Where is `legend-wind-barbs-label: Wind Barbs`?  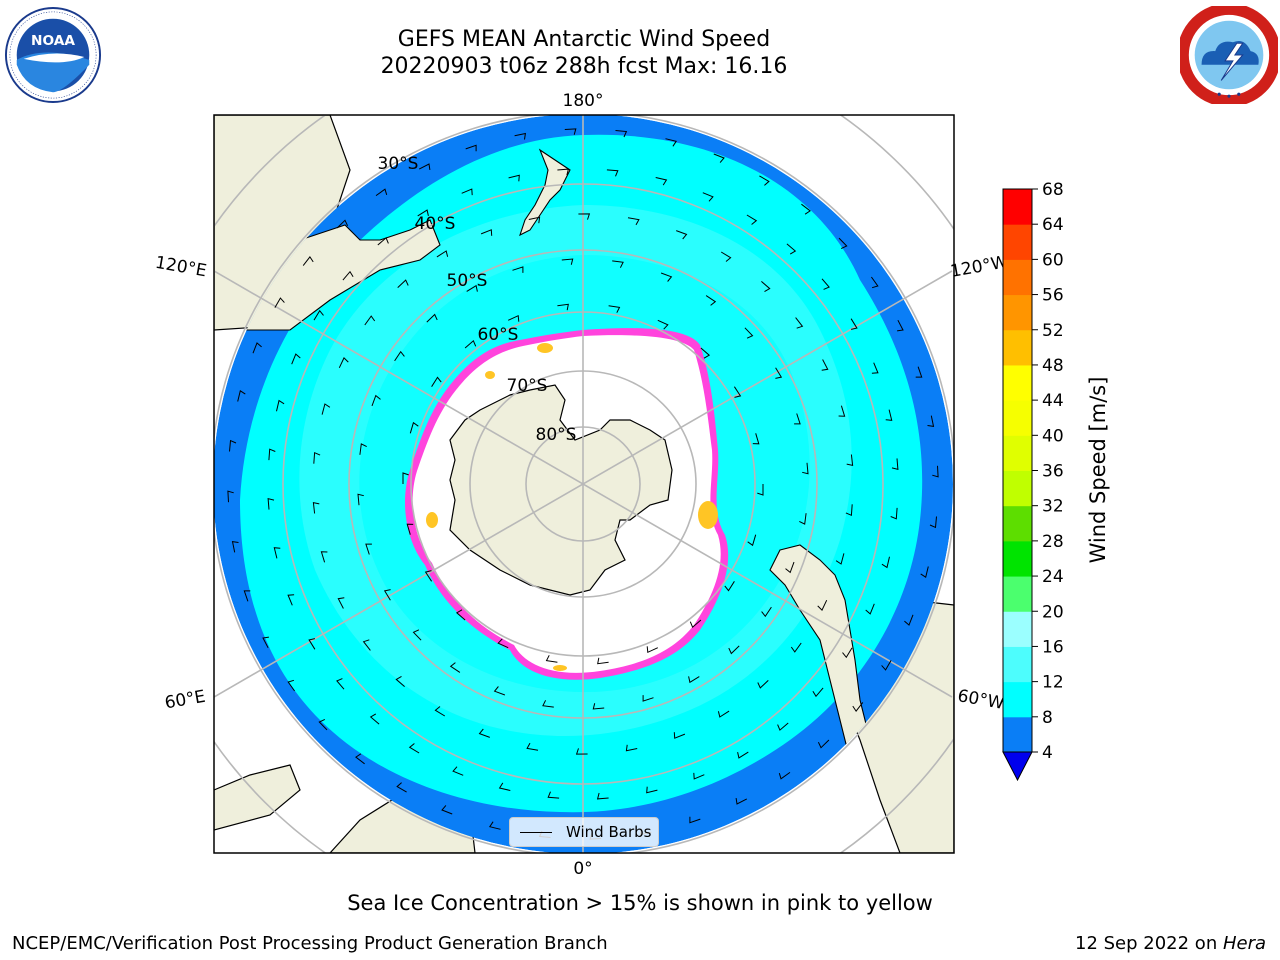 legend-wind-barbs-label: Wind Barbs is located at coordinates (609, 832).